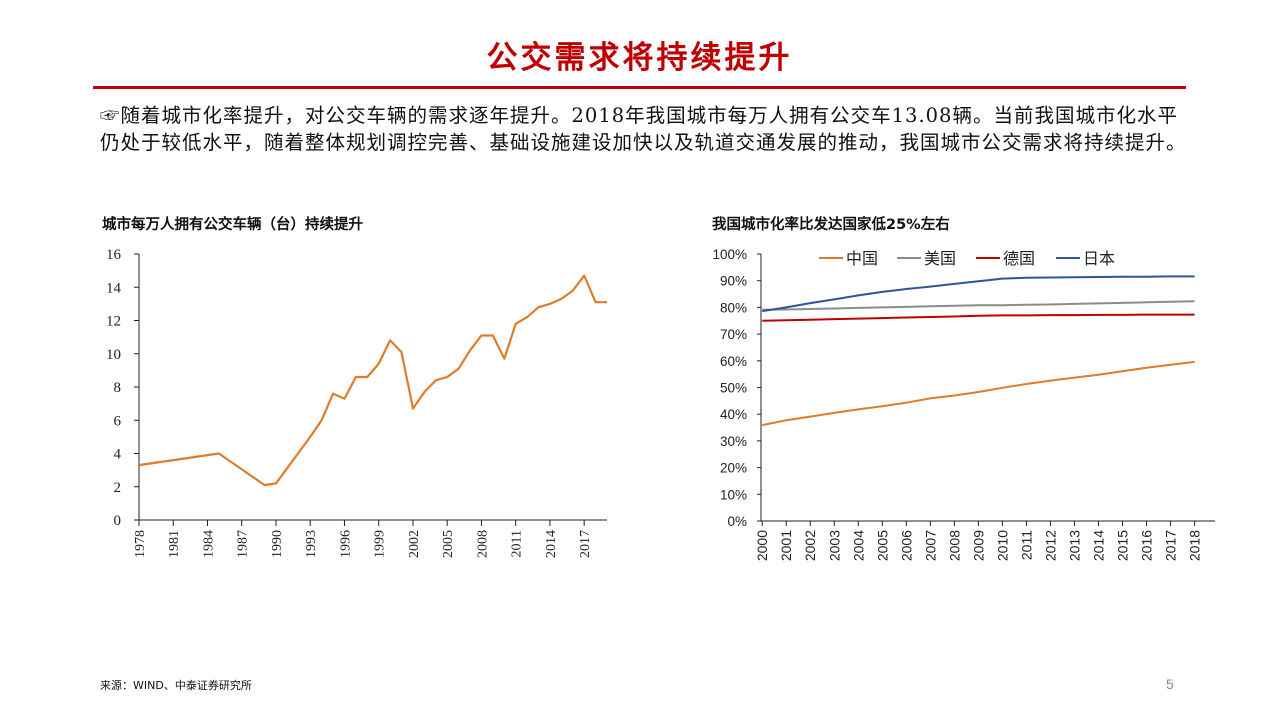 The height and width of the screenshot is (719, 1279). I want to click on x-tick-label: 2015, so click(1123, 545).